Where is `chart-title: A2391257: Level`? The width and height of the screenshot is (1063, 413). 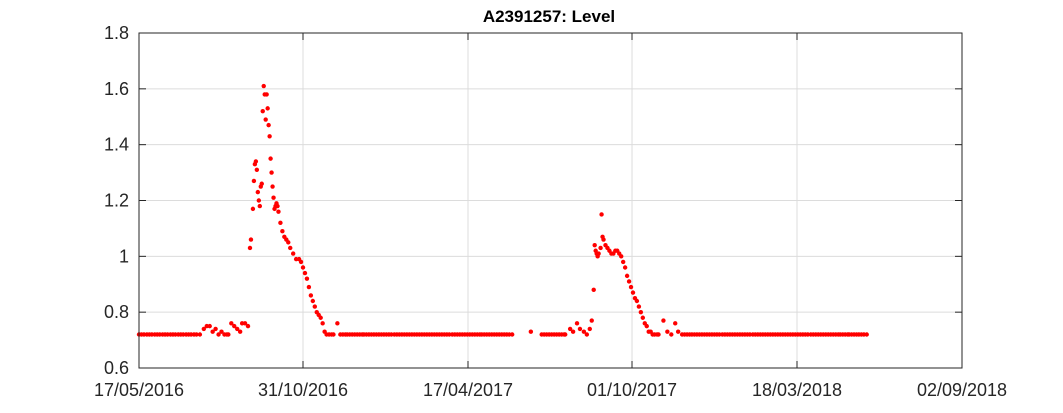 chart-title: A2391257: Level is located at coordinates (549, 16).